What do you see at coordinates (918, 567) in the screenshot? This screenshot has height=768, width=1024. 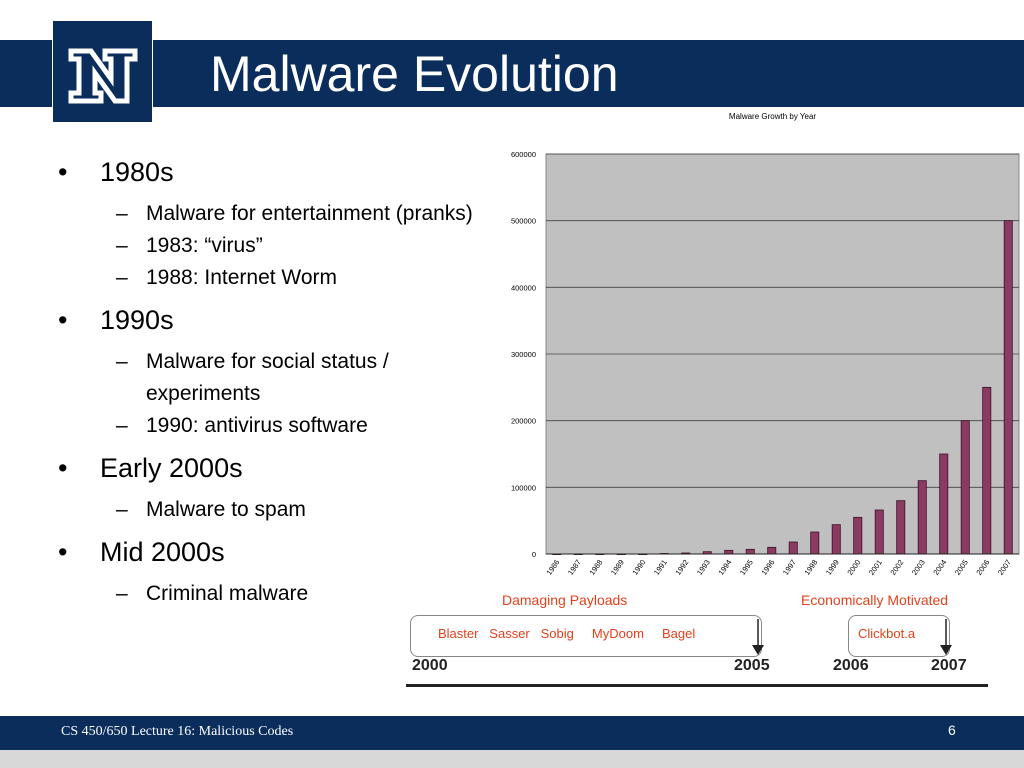 I see `x-tick-label: 2003` at bounding box center [918, 567].